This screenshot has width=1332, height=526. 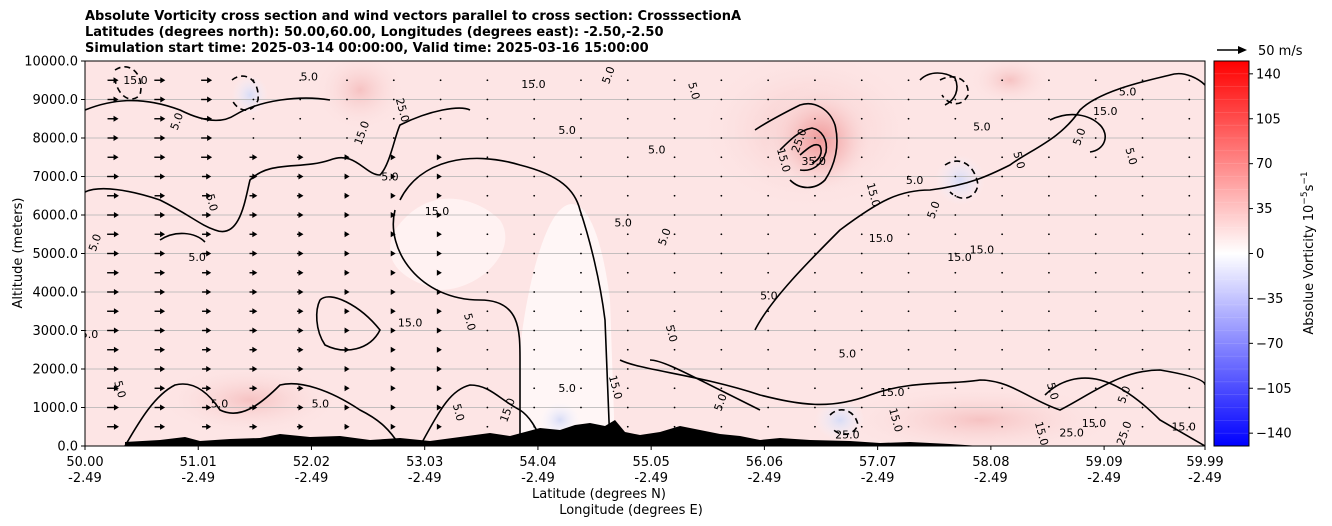 I want to click on colorbar-ticks: 140 105 70 35 0 −35 −70 −105 −140, so click(x=1270, y=254).